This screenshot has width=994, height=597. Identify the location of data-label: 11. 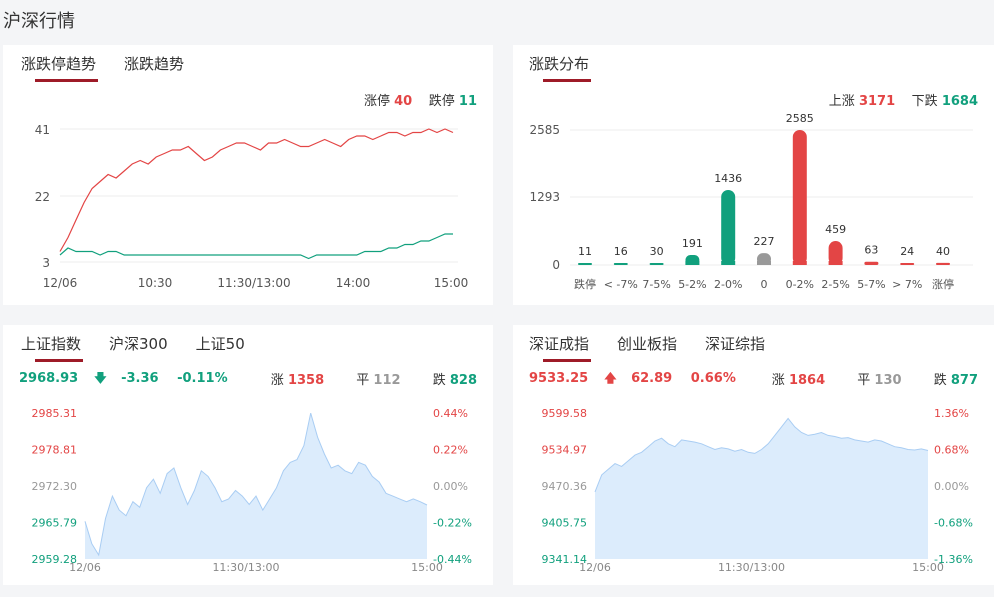
(585, 251).